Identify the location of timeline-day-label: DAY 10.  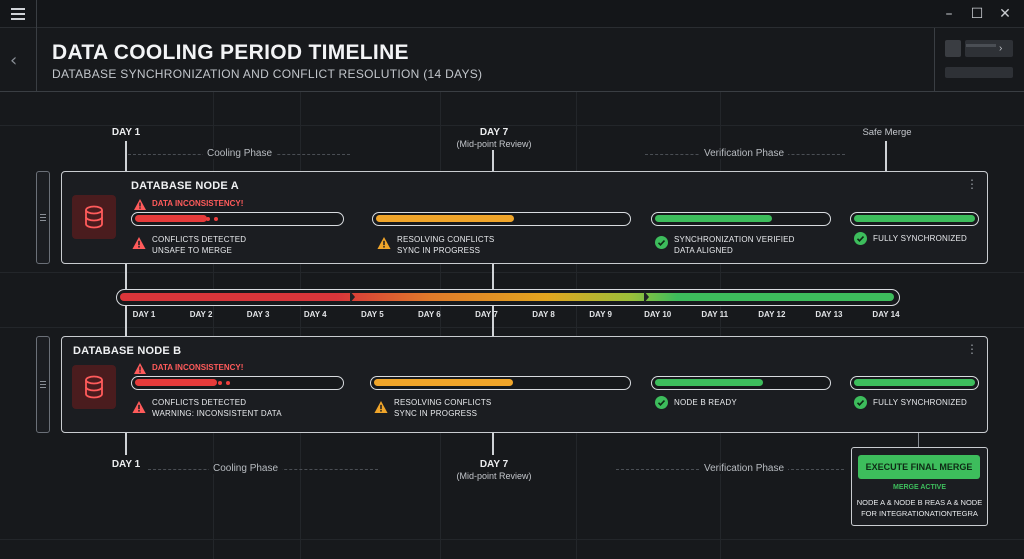
(658, 314).